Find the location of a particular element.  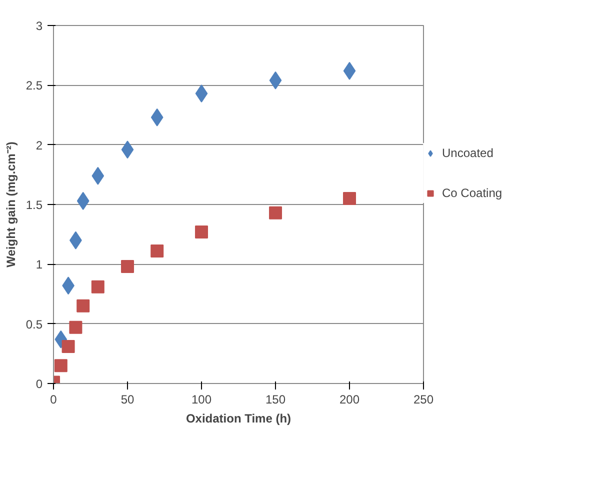

y-tick-label: 2 is located at coordinates (39, 145).